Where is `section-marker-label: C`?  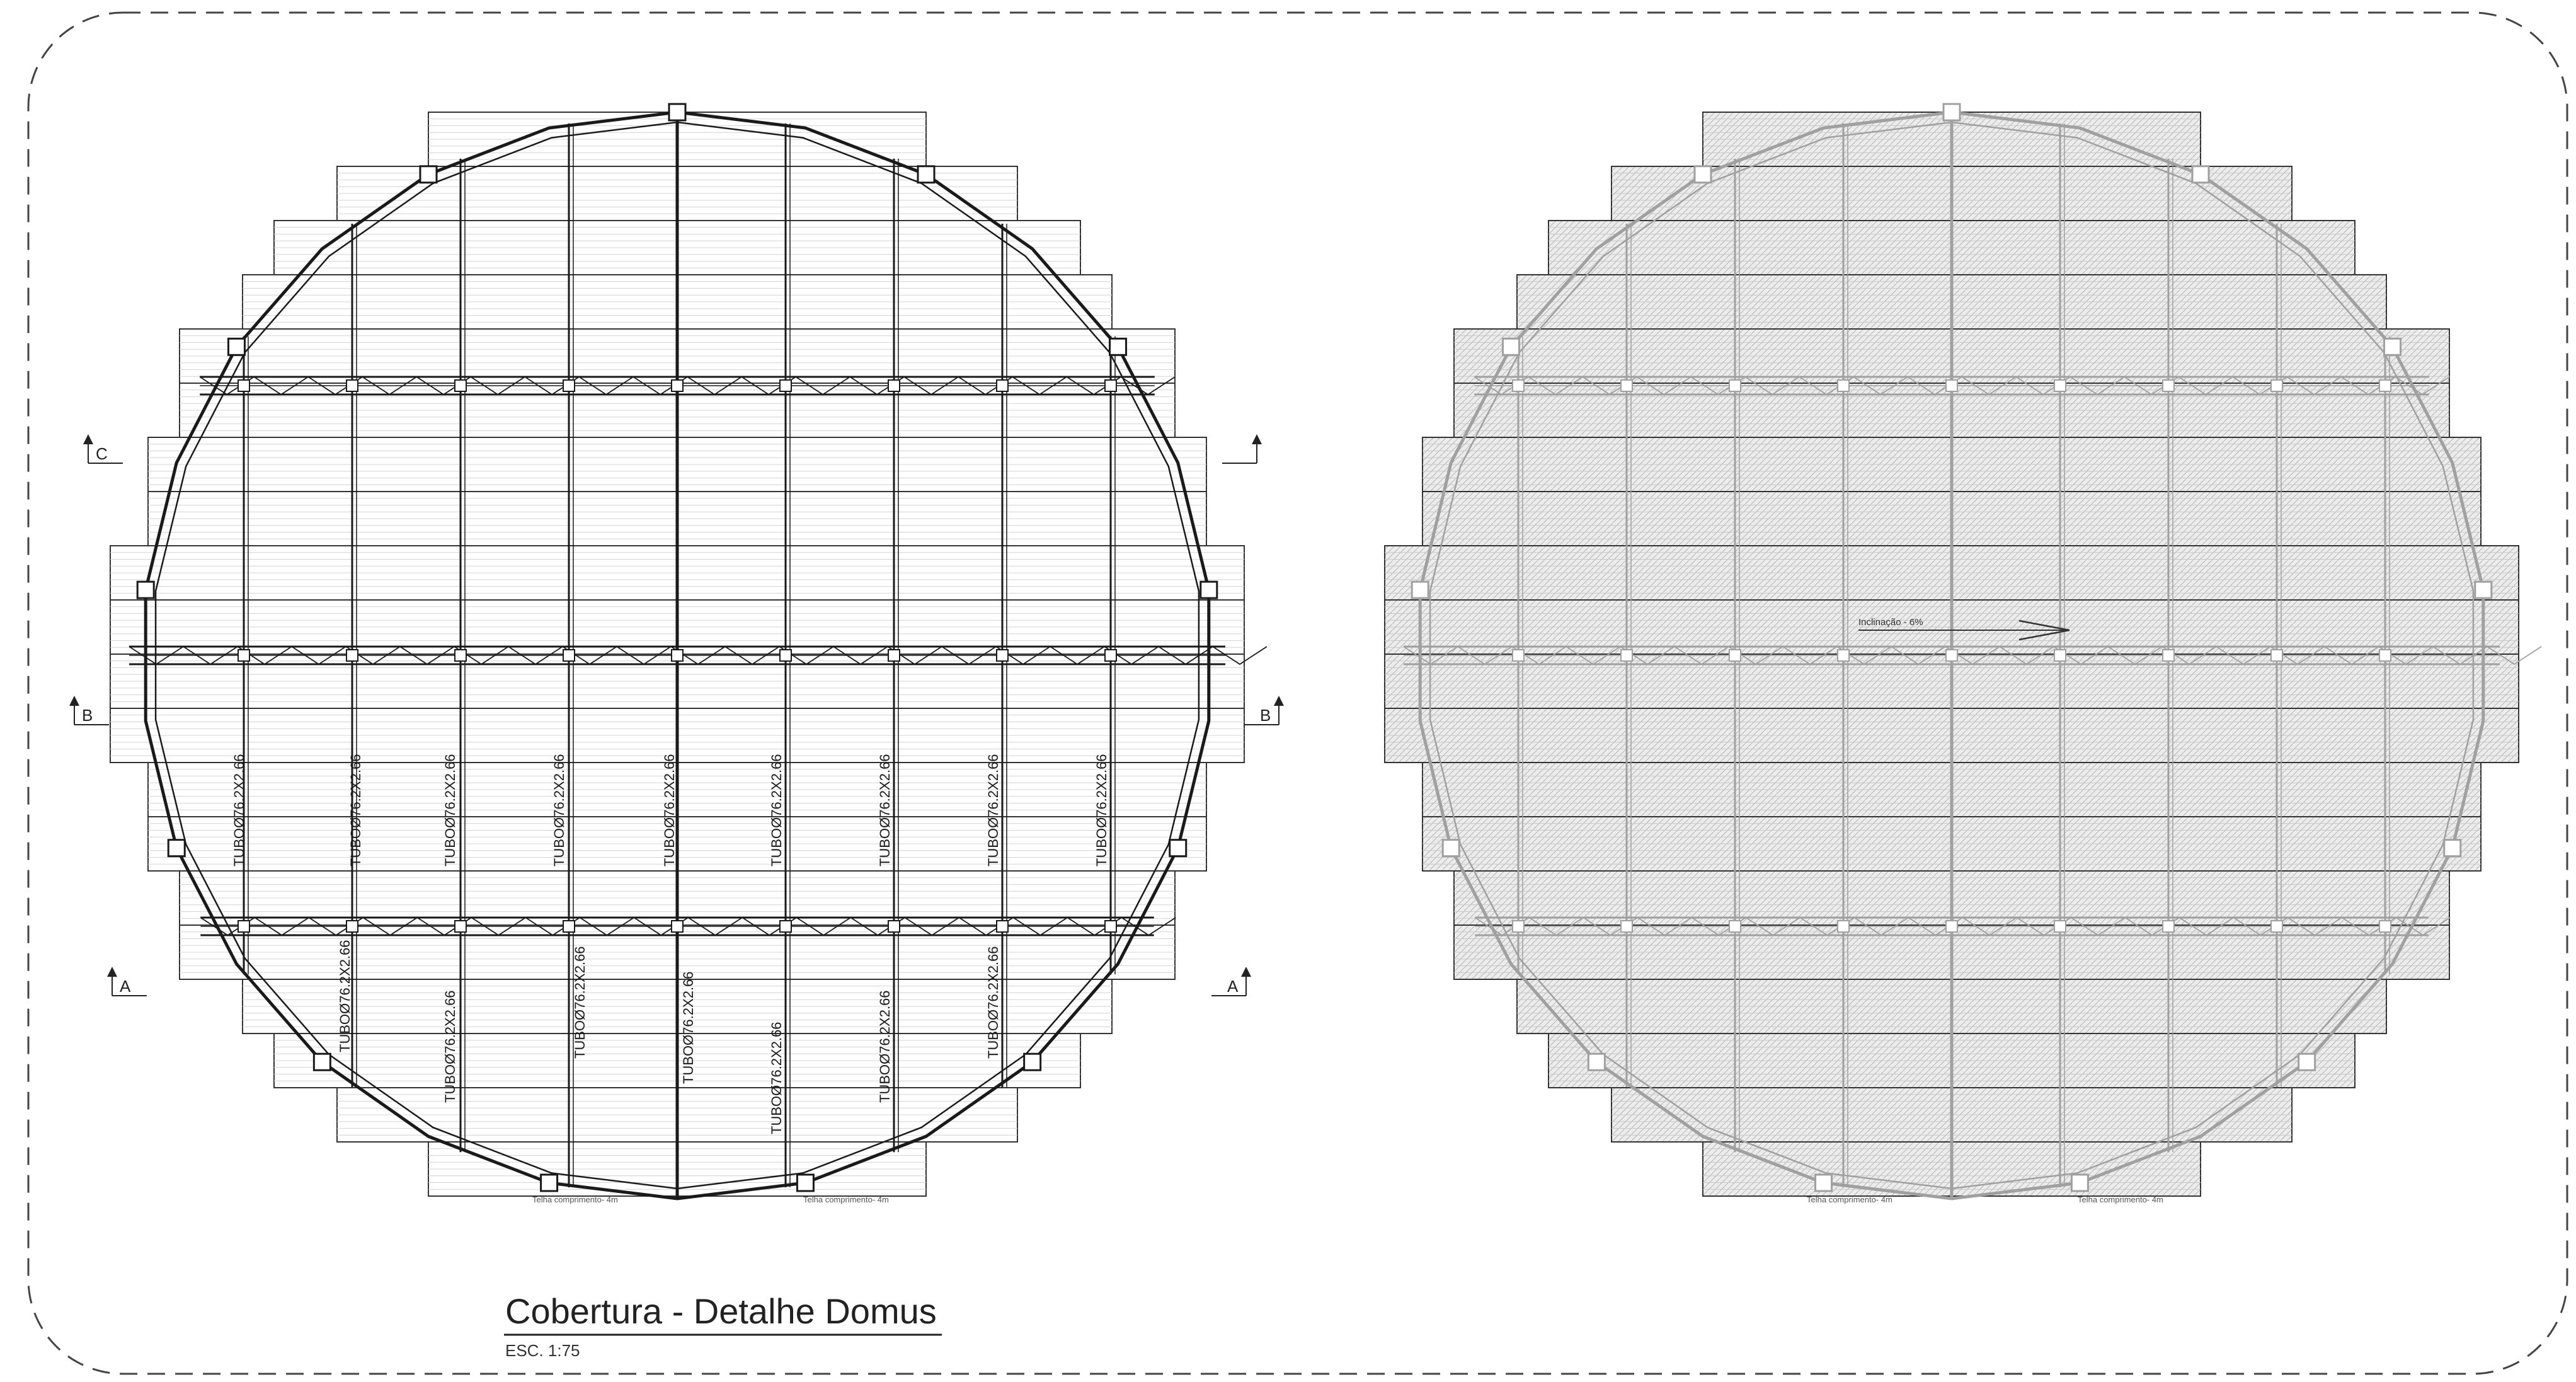
section-marker-label: C is located at coordinates (102, 453).